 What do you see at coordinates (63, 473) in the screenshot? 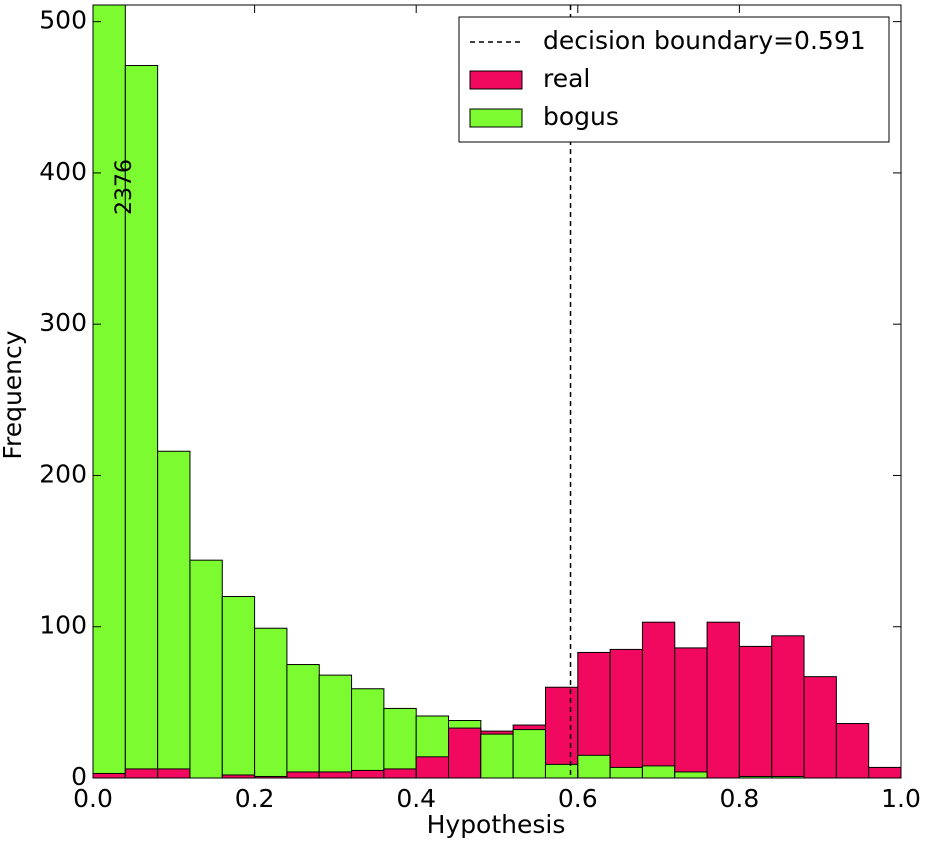
I see `y-tick-label: 200` at bounding box center [63, 473].